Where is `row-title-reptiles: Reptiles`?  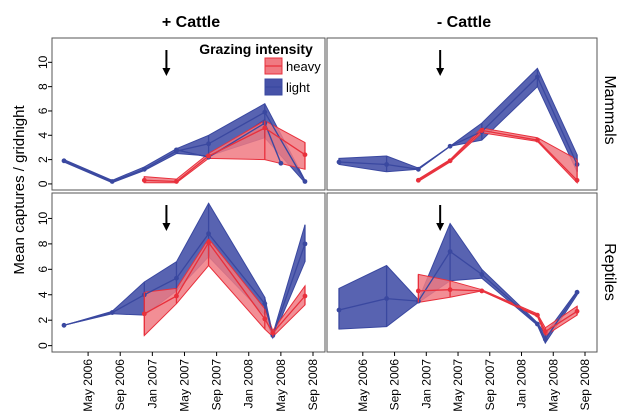
row-title-reptiles: Reptiles is located at coordinates (609, 272).